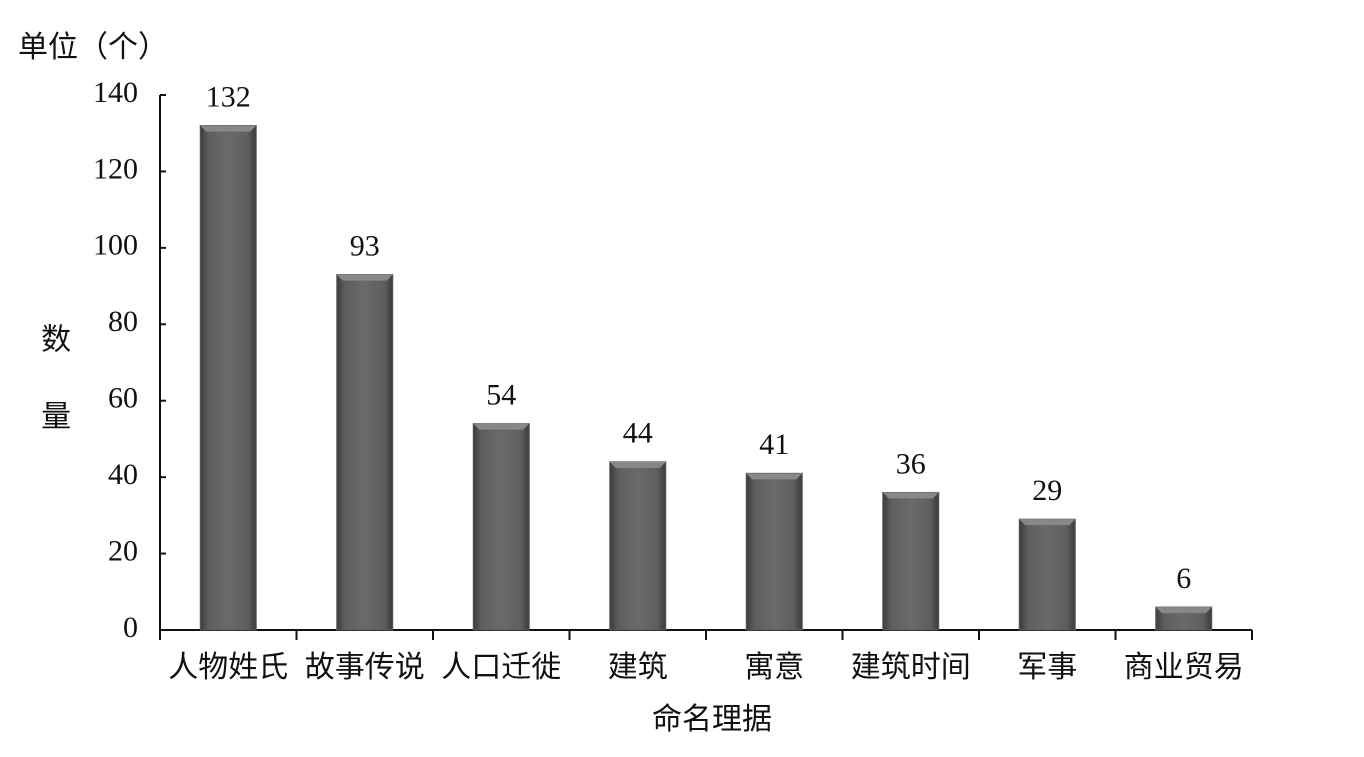 The height and width of the screenshot is (757, 1364). I want to click on x-tick-label: 建筑, so click(638, 667).